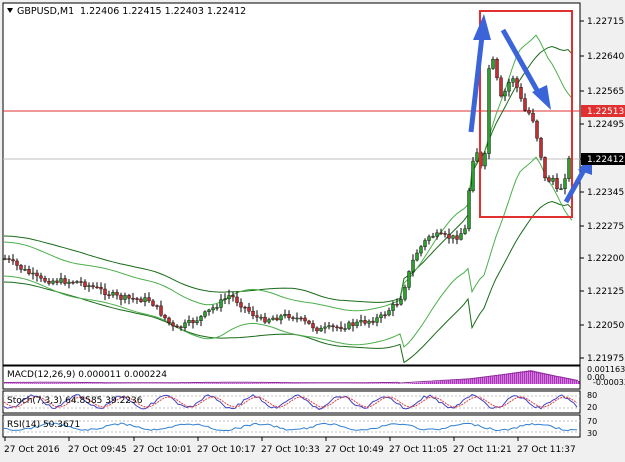  I want to click on price-tick-label: 1.22640, so click(605, 57).